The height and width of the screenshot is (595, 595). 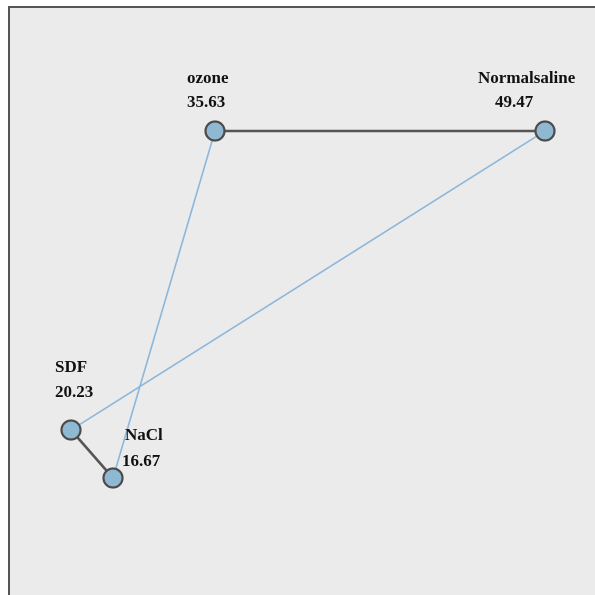 I want to click on node-circle-nacl, so click(x=113, y=478).